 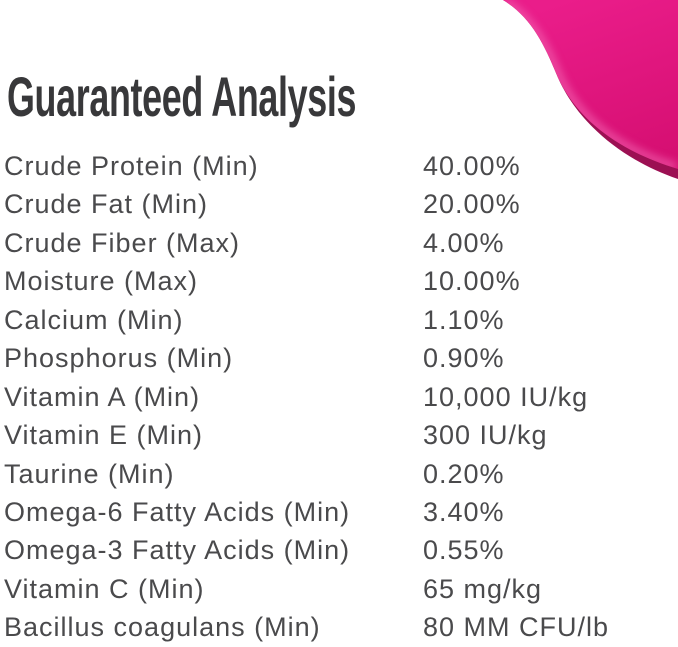 I want to click on analysis-row-vitamin-a: Vitamin A (Min) 10,000 IU/kg, so click(x=341, y=397).